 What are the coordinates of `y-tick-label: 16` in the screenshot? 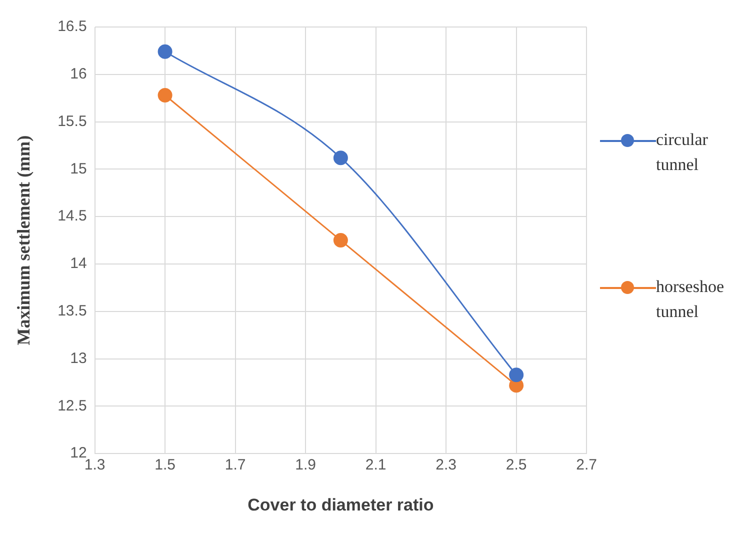 It's located at (78, 74).